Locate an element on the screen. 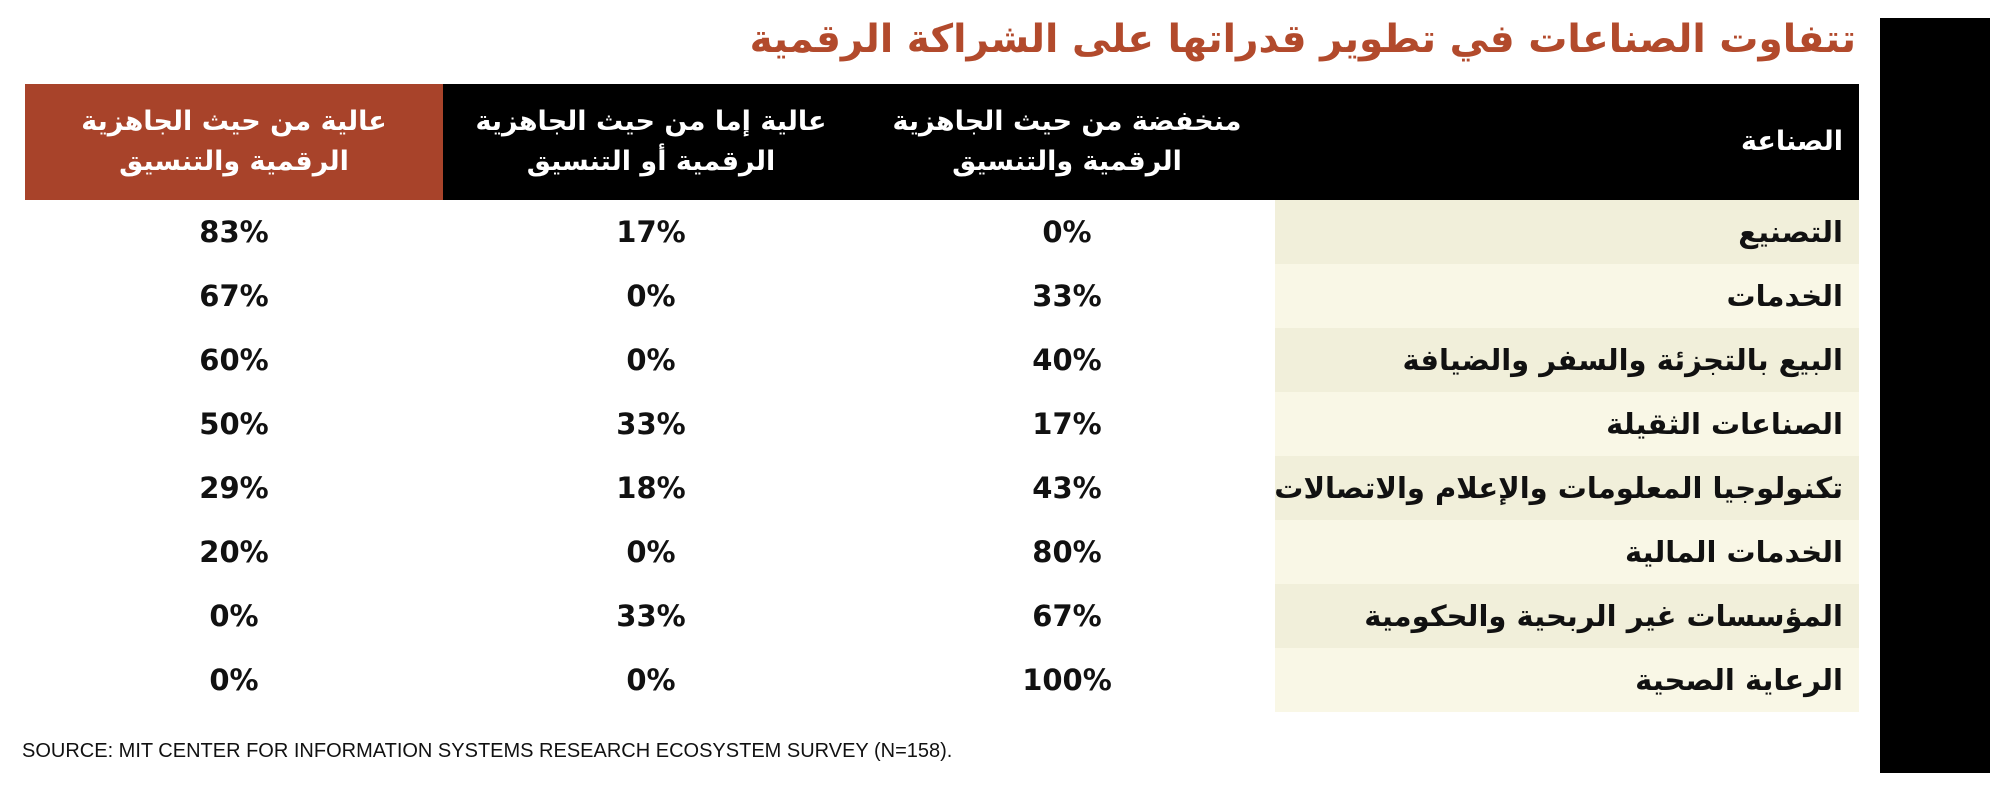 The height and width of the screenshot is (798, 2008). low-value-cell: 40% is located at coordinates (1067, 360).